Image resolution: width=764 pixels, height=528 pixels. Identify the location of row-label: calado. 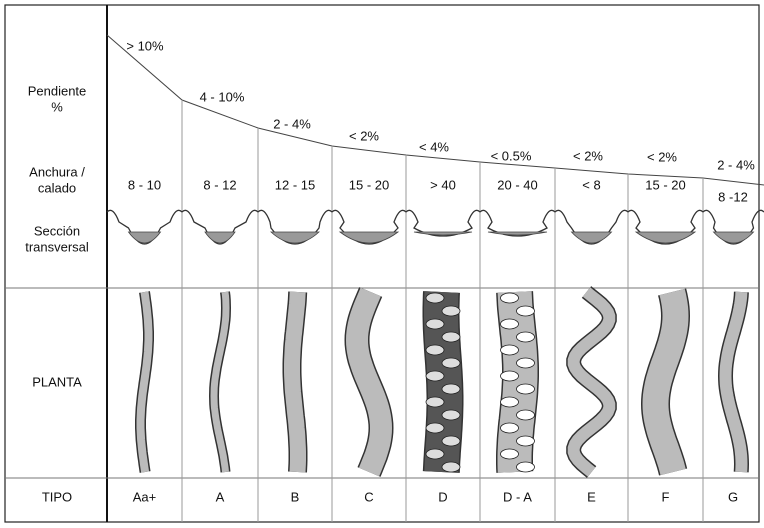
(57, 187).